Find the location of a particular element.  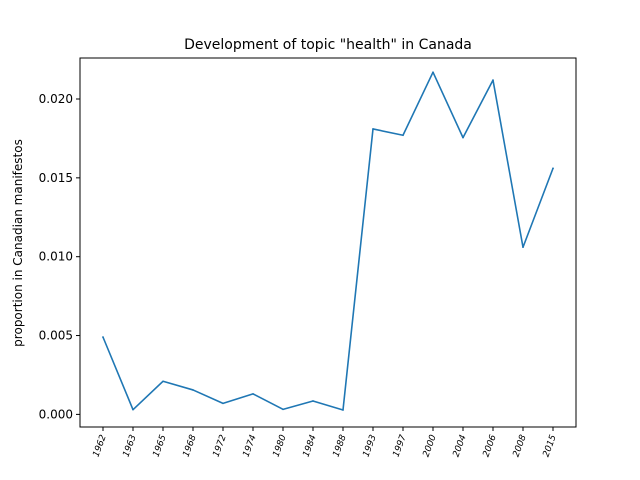

data-point-1965 is located at coordinates (163, 381).